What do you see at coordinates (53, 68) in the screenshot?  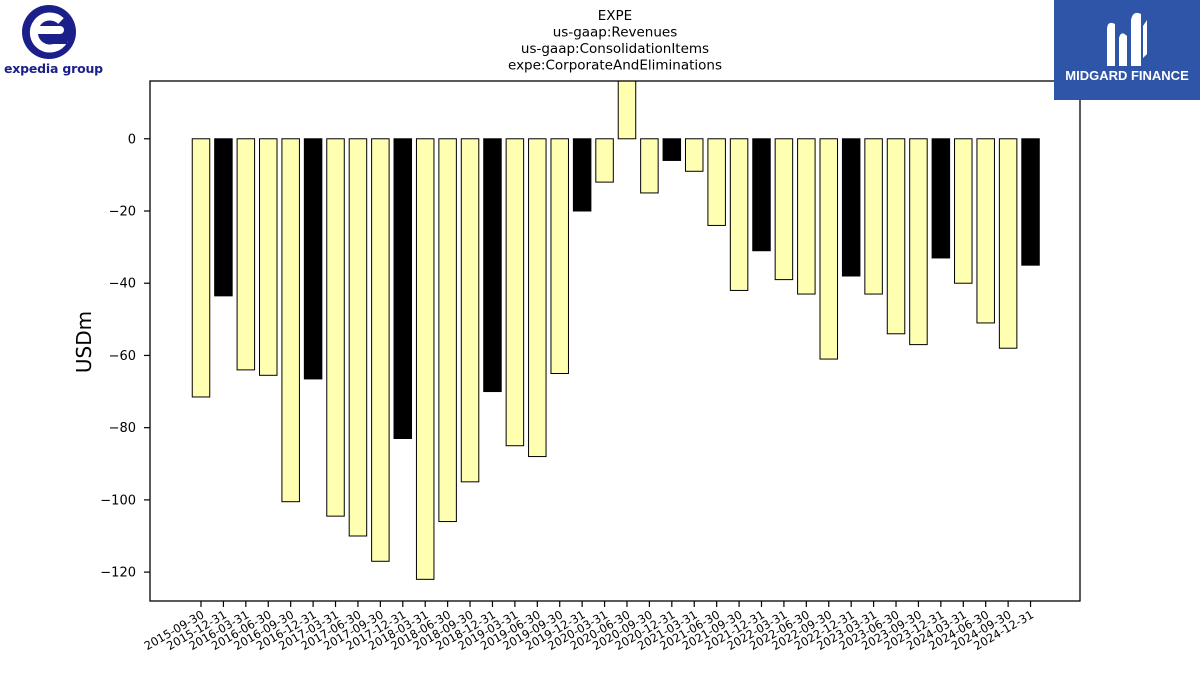 I see `expedia-logo-text: expedia group` at bounding box center [53, 68].